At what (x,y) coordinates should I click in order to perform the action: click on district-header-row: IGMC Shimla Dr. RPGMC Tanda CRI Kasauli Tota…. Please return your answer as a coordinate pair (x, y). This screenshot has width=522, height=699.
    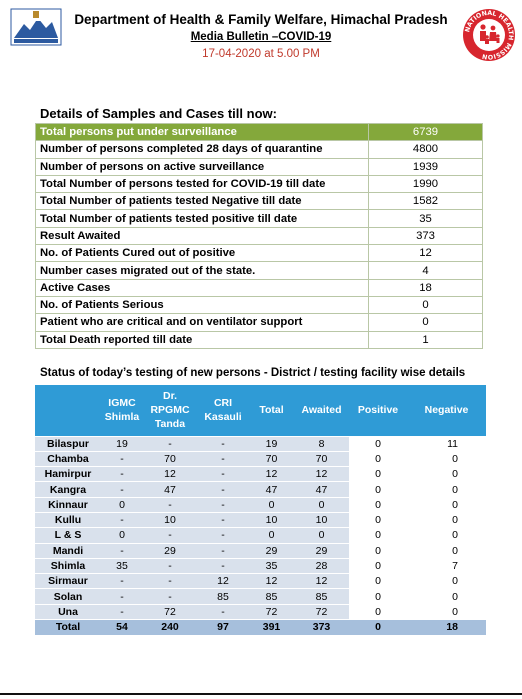
    Looking at the image, I should click on (260, 410).